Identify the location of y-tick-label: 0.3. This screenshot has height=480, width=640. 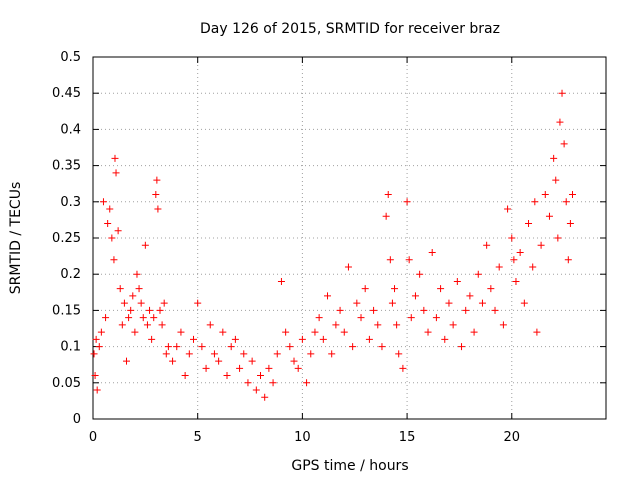
(70, 202).